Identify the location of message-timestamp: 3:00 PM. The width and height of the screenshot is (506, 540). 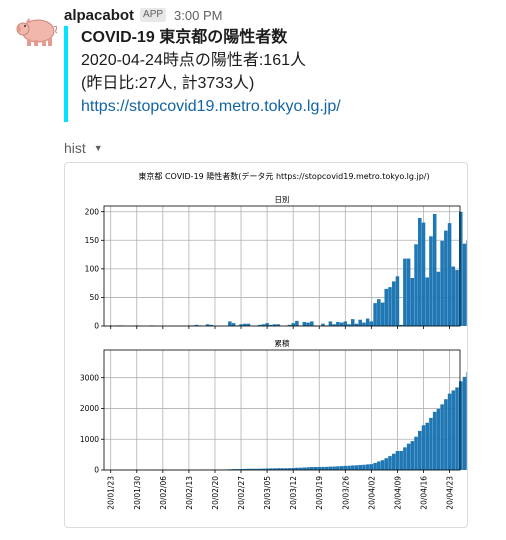
(198, 15).